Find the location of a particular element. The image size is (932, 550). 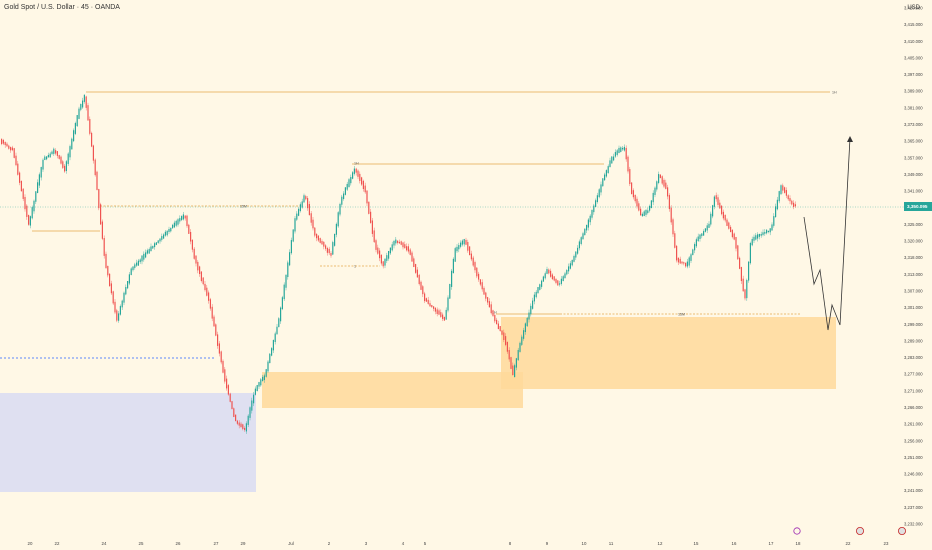

y-tick-label: 3,241.000 is located at coordinates (913, 490).